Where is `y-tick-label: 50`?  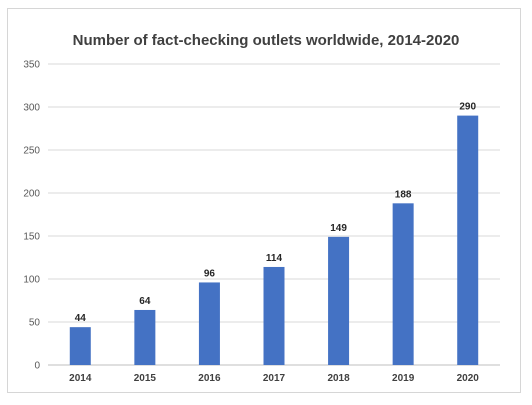
y-tick-label: 50 is located at coordinates (35, 323).